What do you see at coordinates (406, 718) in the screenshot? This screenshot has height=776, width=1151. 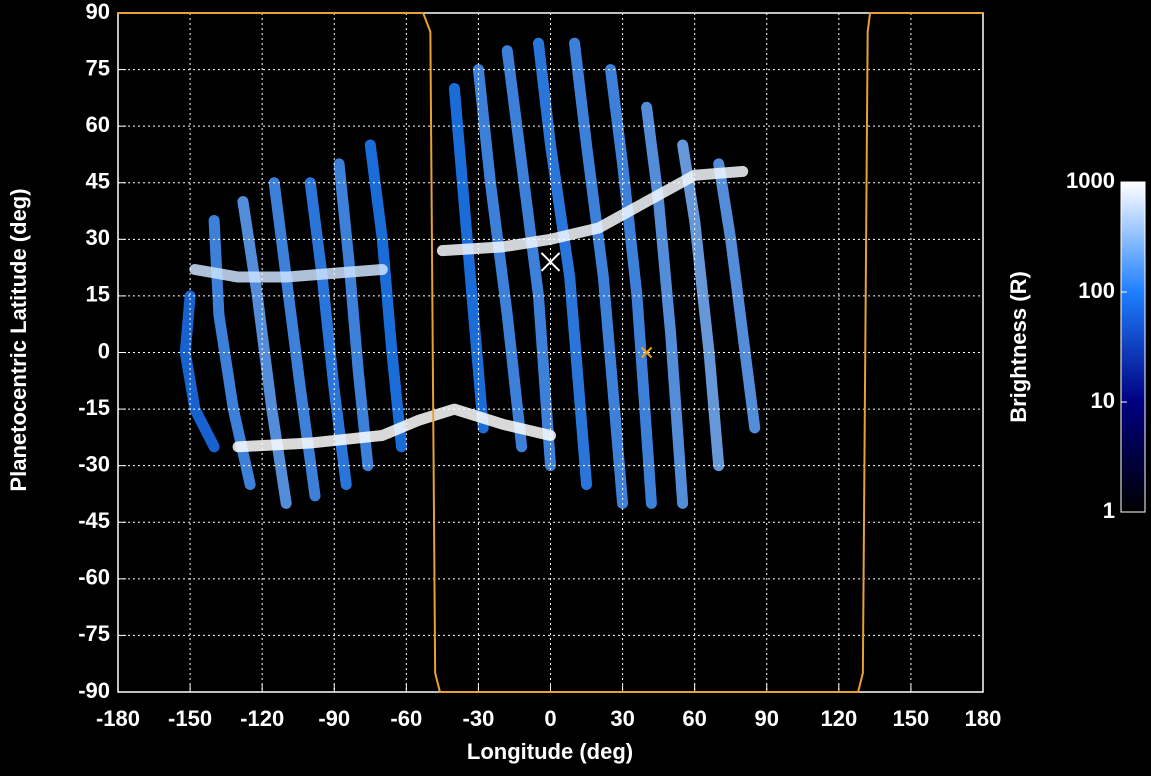 I see `x-tick-label: -60` at bounding box center [406, 718].